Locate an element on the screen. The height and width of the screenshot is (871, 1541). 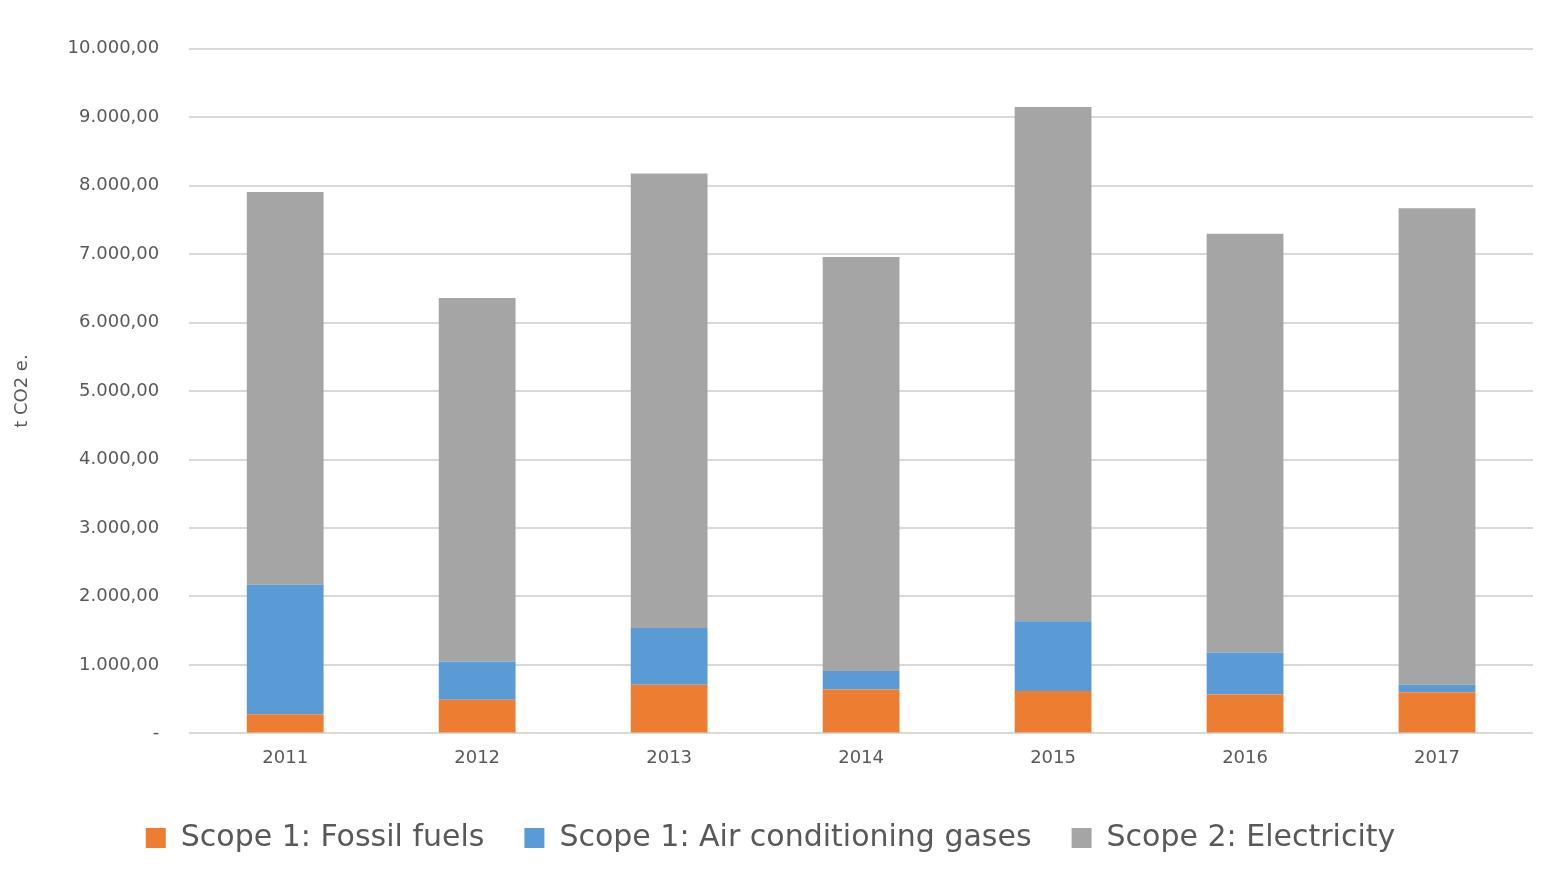
y-tick-label: 2.000,00 is located at coordinates (119, 595).